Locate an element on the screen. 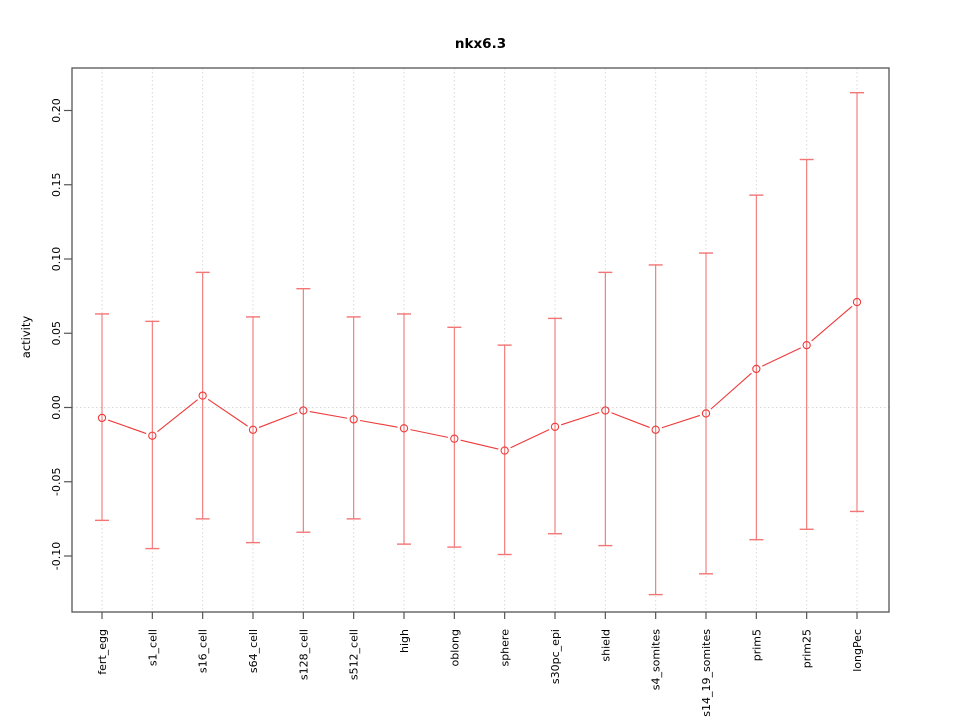 The image size is (960, 720). y-tick-label: 0.10 is located at coordinates (56, 259).